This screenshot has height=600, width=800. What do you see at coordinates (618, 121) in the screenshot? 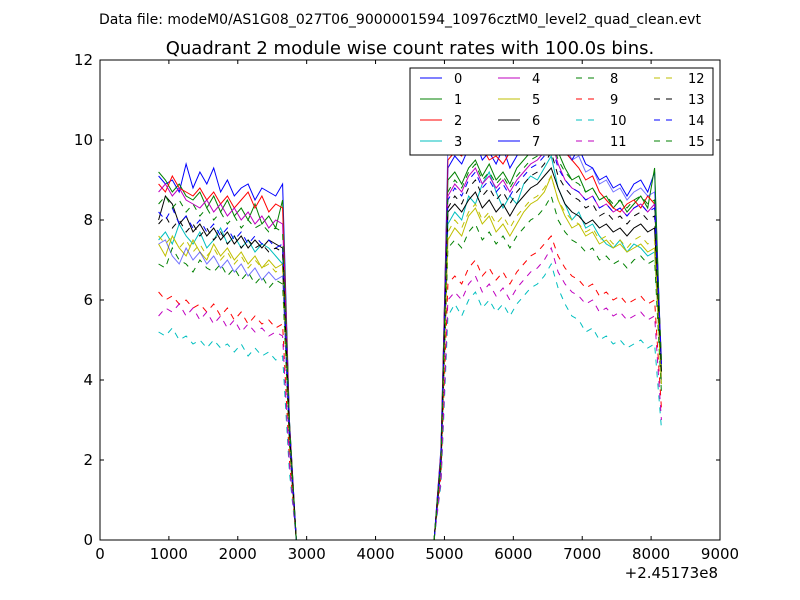
I see `legend-label-10: 10` at bounding box center [618, 121].